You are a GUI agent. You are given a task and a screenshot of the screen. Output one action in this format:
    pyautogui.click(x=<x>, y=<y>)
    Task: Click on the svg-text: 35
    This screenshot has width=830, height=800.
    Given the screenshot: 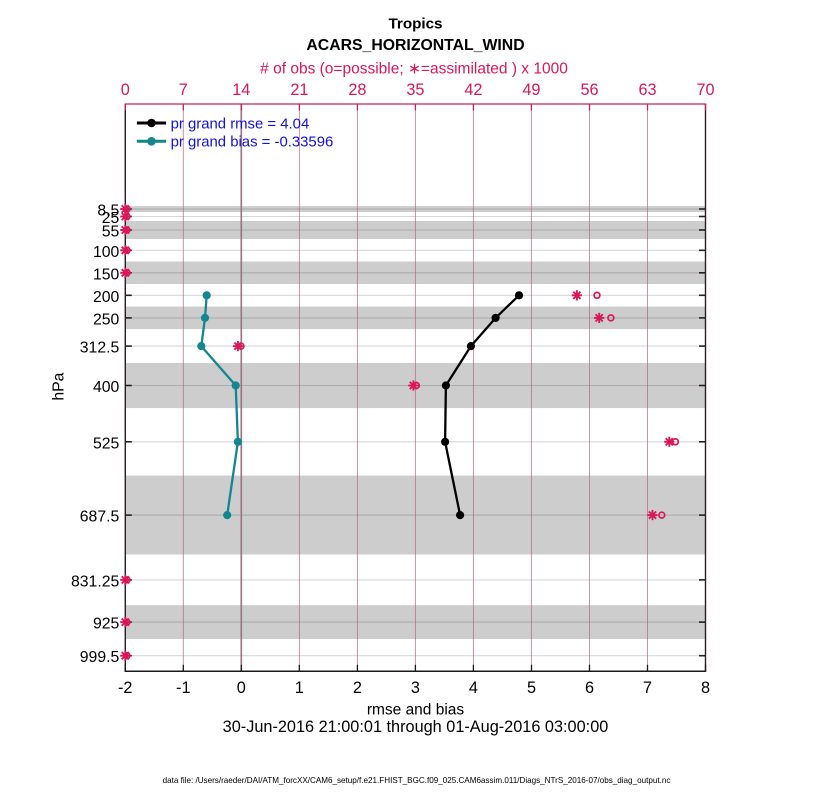 What is the action you would take?
    pyautogui.click(x=415, y=90)
    